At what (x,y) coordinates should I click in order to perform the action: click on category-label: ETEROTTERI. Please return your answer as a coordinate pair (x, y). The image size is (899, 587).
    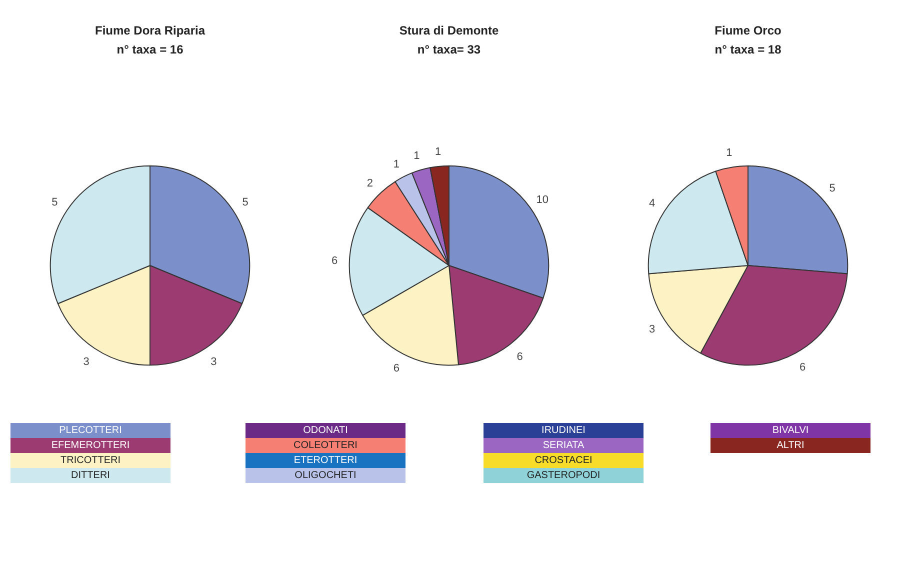
    Looking at the image, I should click on (326, 460).